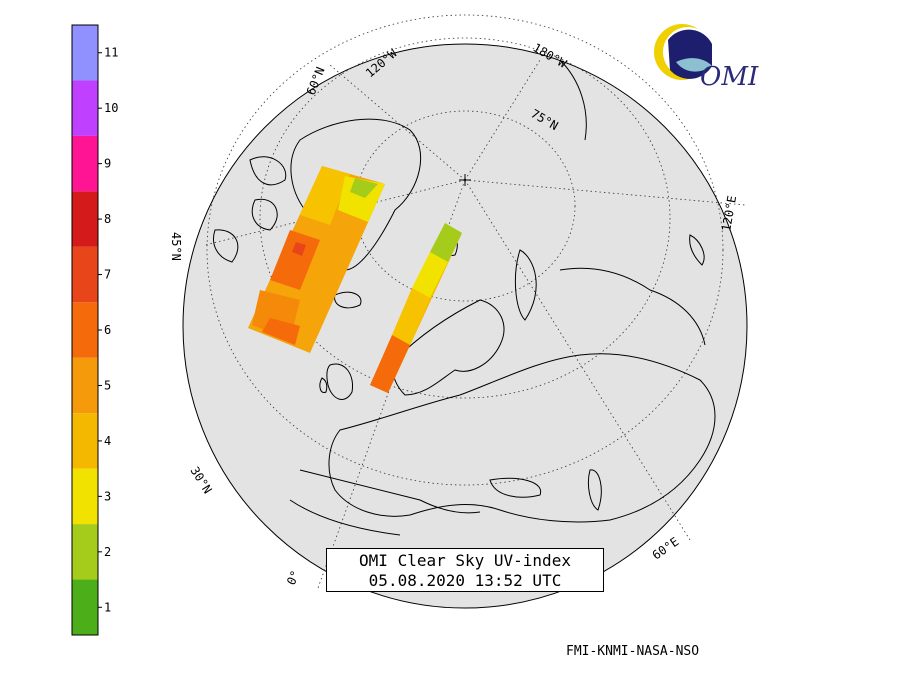 The width and height of the screenshot is (900, 690). Describe the element at coordinates (107, 330) in the screenshot. I see `color-scale-label: 6` at that location.